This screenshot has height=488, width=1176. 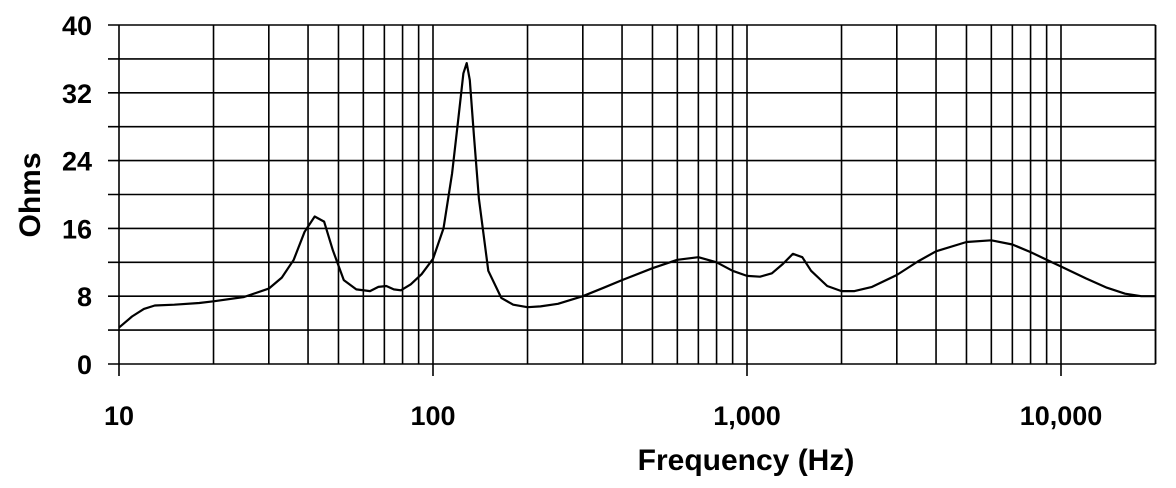 What do you see at coordinates (119, 416) in the screenshot?
I see `x-tick-label: 10` at bounding box center [119, 416].